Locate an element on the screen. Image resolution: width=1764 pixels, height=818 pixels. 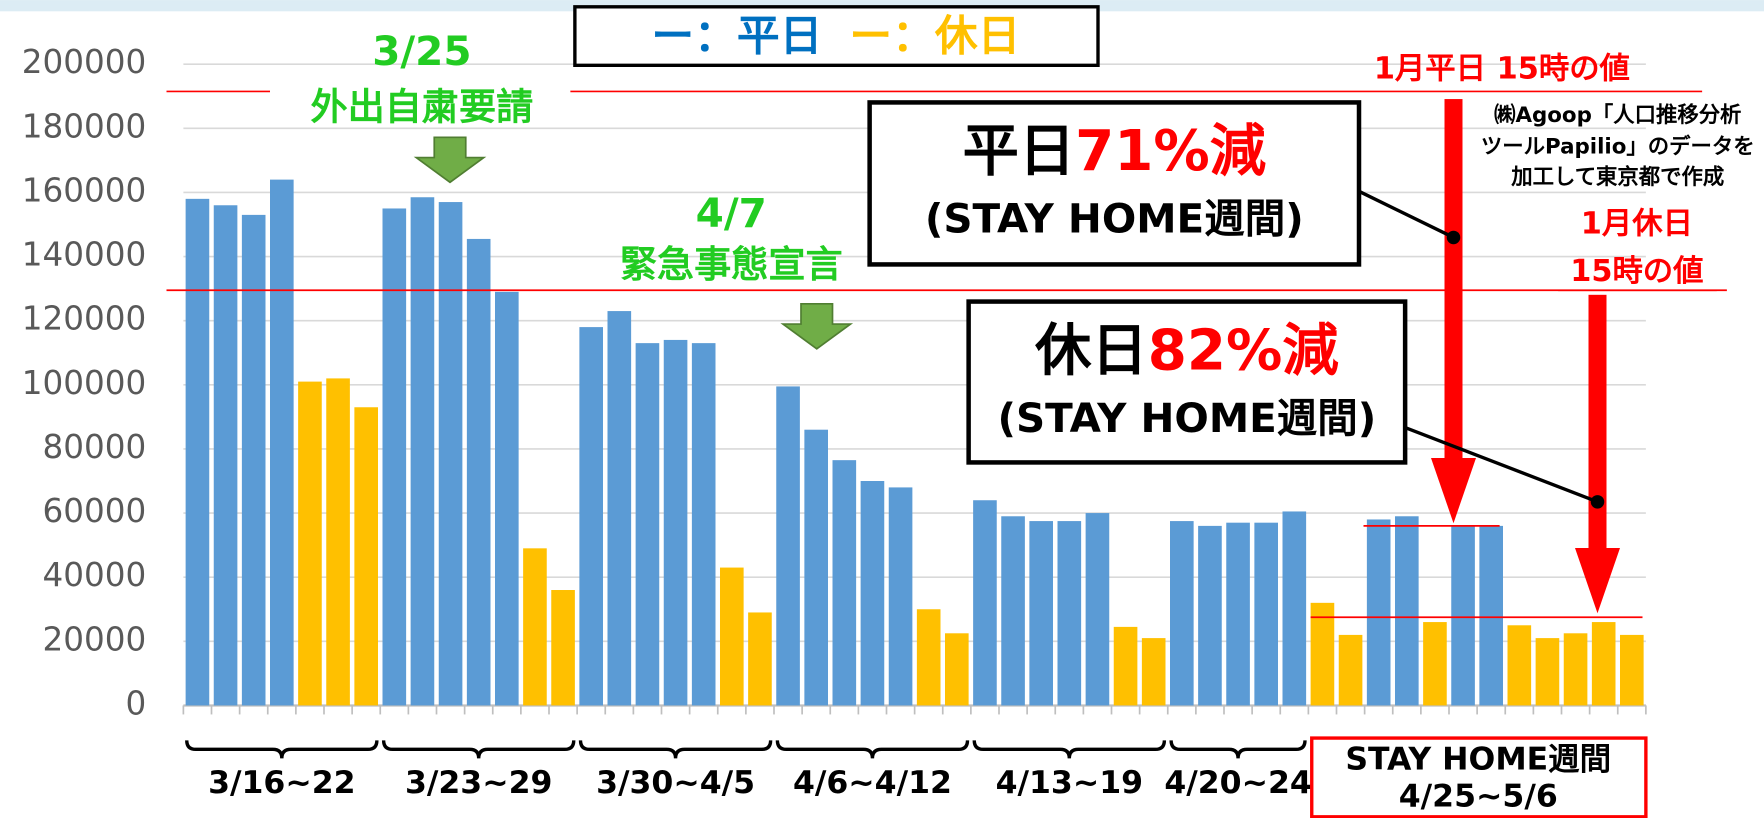
legend-box is located at coordinates (836, 36).